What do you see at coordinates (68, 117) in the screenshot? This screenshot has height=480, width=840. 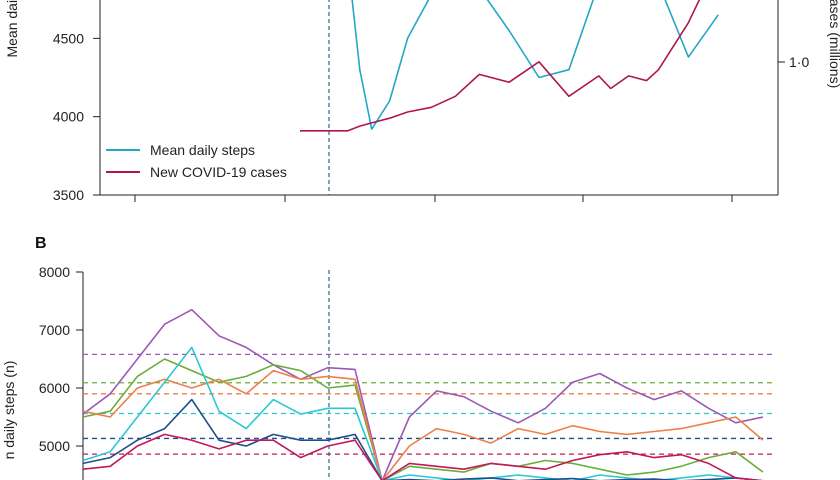 I see `y-tick-label: 4000` at bounding box center [68, 117].